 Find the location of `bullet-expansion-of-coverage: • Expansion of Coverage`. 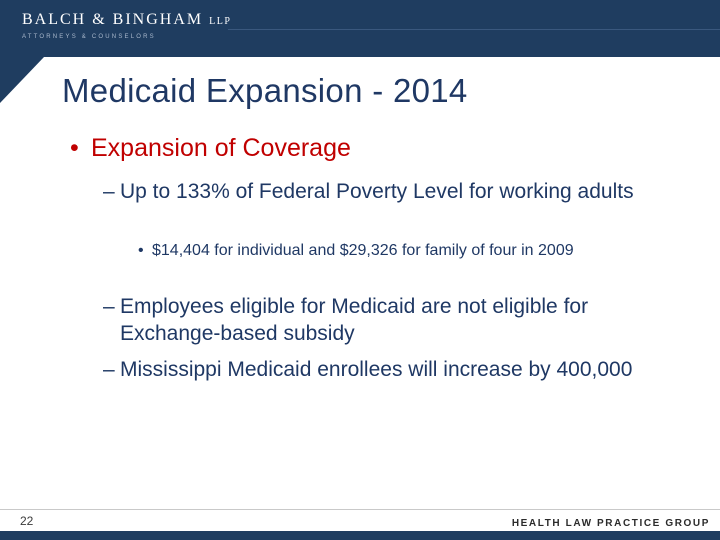

bullet-expansion-of-coverage: • Expansion of Coverage is located at coordinates (210, 148).